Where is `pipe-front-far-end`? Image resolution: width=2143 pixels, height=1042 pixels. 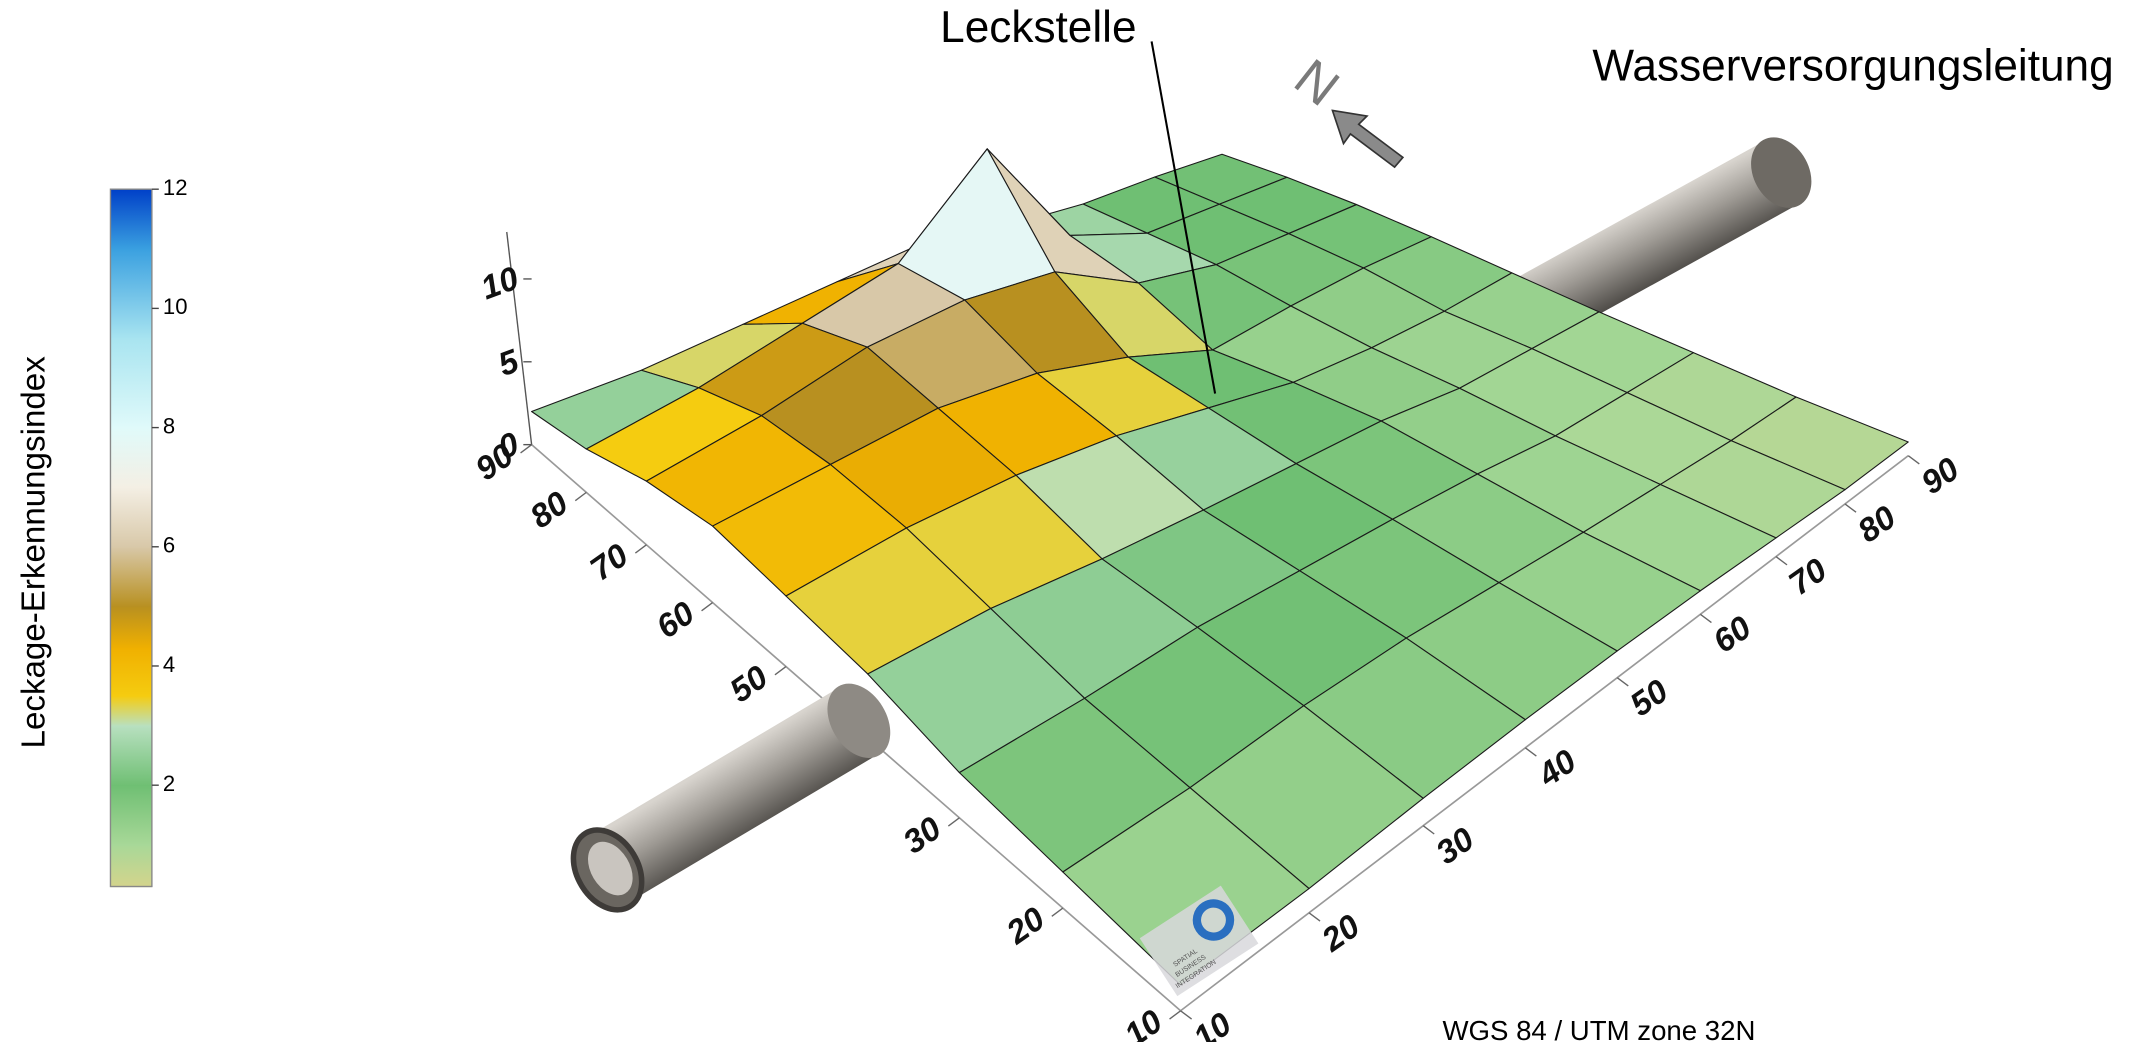 pipe-front-far-end is located at coordinates (859, 720).